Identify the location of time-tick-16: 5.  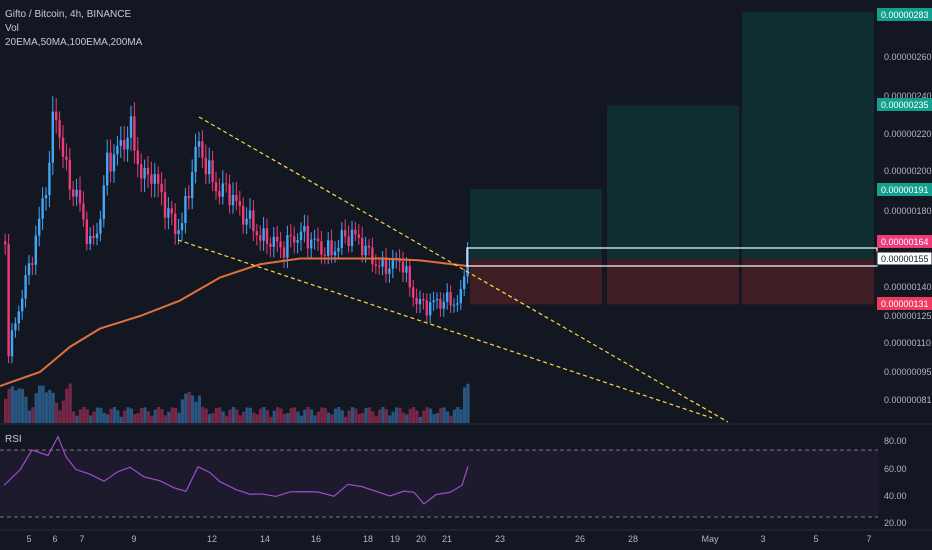
(815, 539).